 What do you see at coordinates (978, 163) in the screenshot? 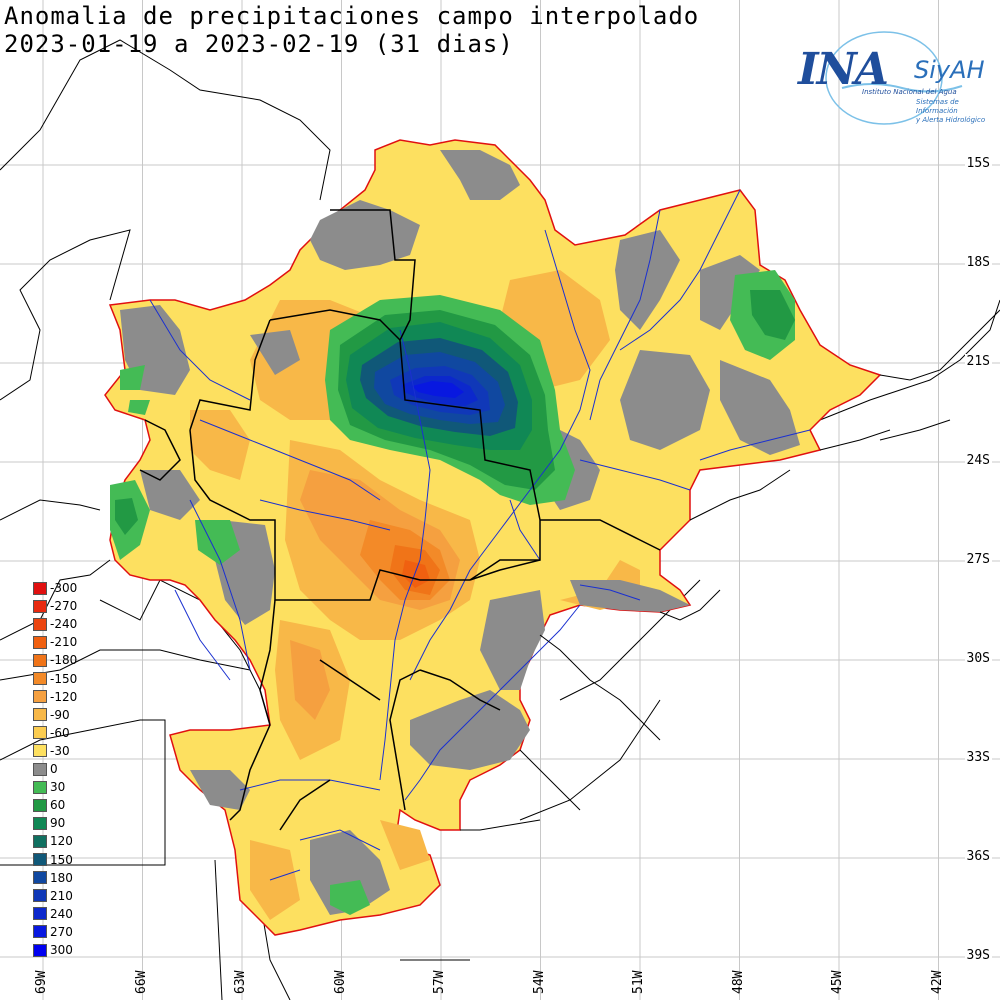
I see `latitude-label: 15S` at bounding box center [978, 163].